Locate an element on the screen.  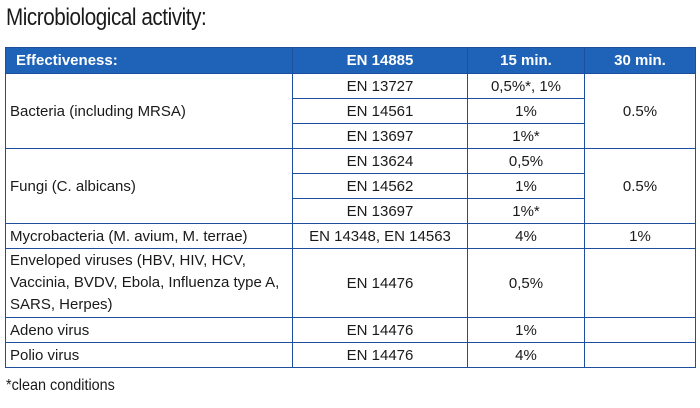
value-15-cell: 0,5%*, 1% is located at coordinates (526, 86).